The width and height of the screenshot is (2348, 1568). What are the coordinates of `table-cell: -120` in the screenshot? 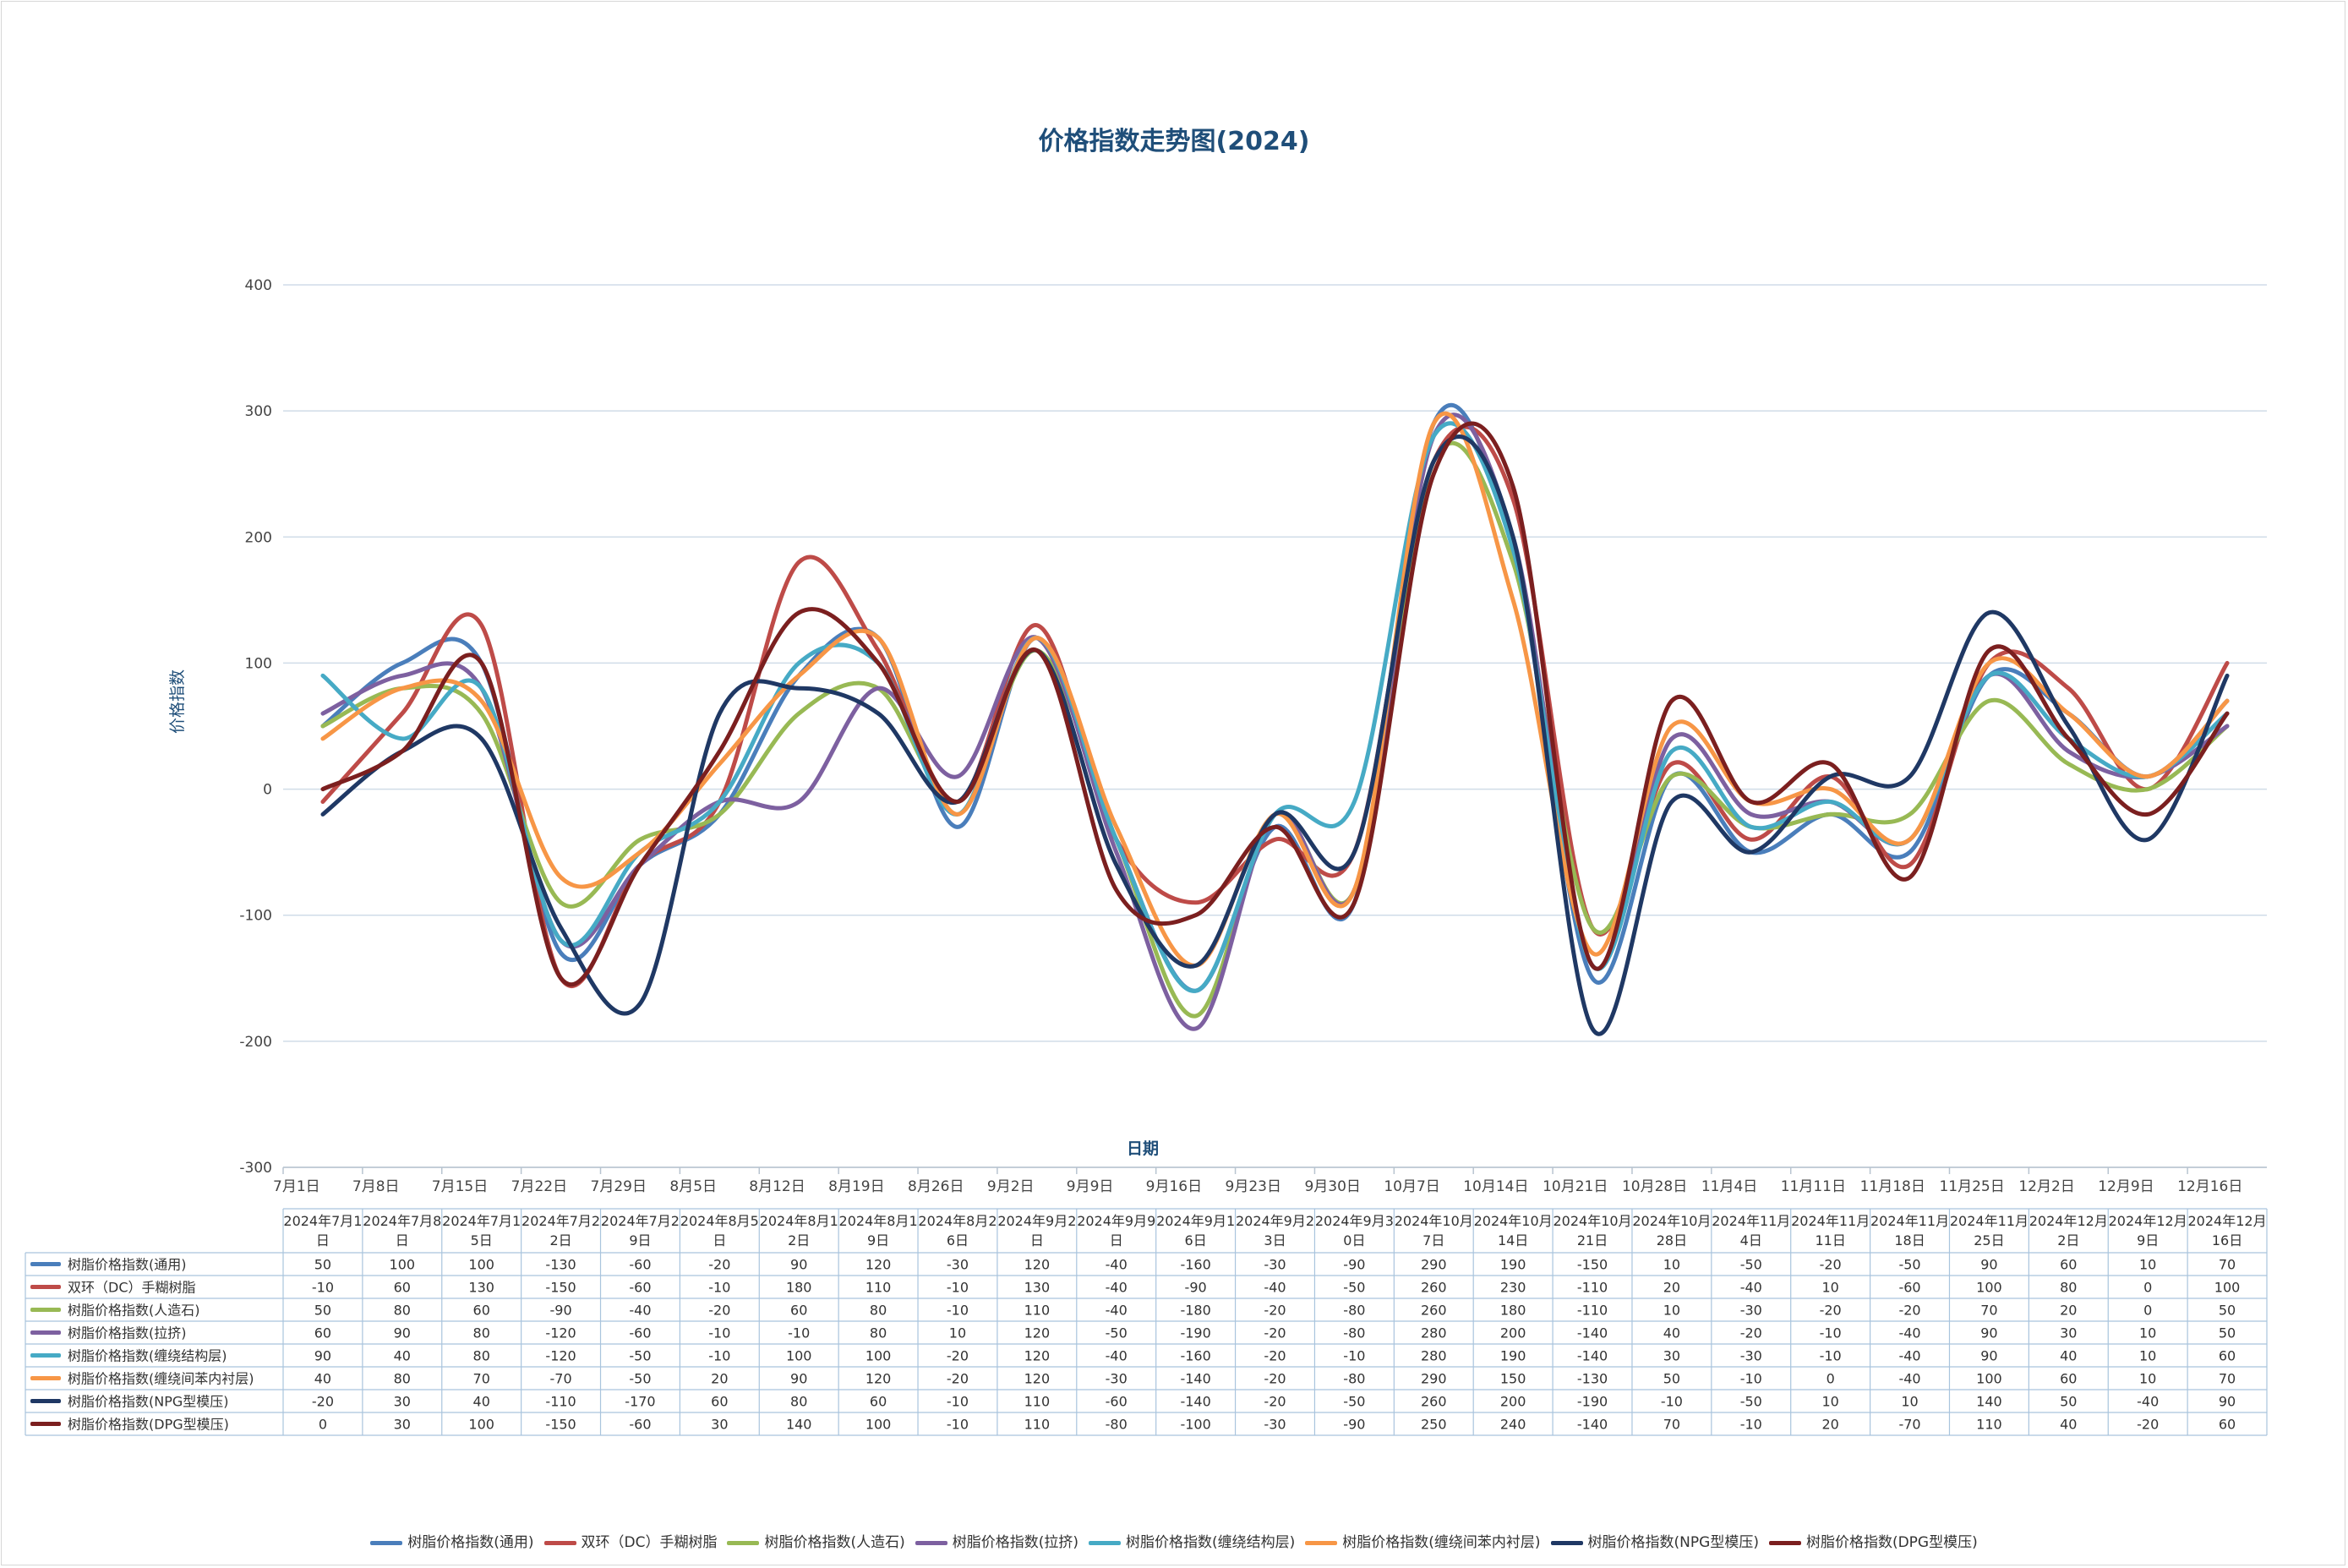 It's located at (560, 1356).